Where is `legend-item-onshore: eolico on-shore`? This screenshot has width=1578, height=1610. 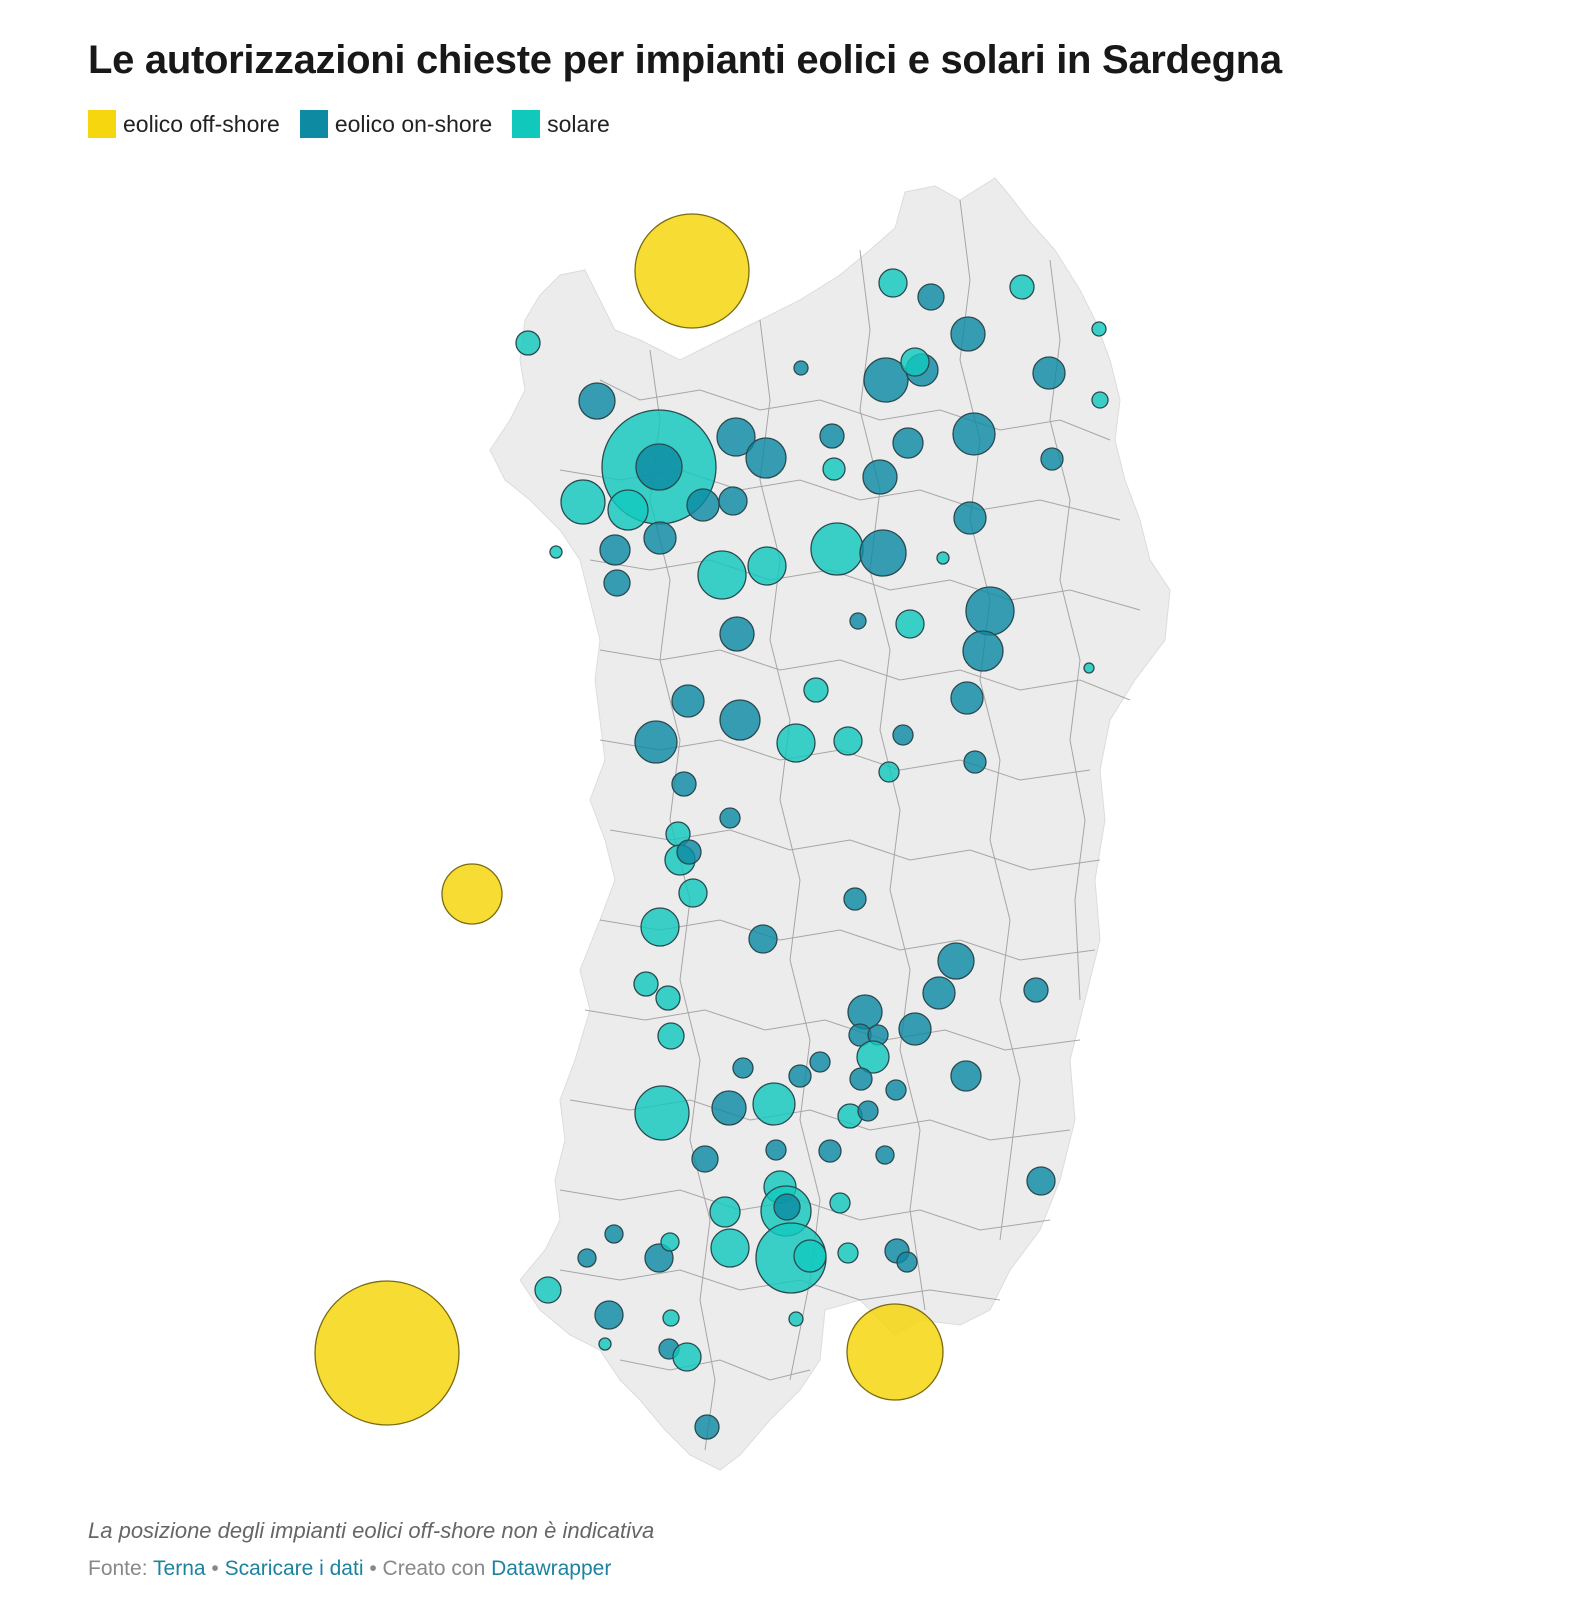 legend-item-onshore: eolico on-shore is located at coordinates (396, 124).